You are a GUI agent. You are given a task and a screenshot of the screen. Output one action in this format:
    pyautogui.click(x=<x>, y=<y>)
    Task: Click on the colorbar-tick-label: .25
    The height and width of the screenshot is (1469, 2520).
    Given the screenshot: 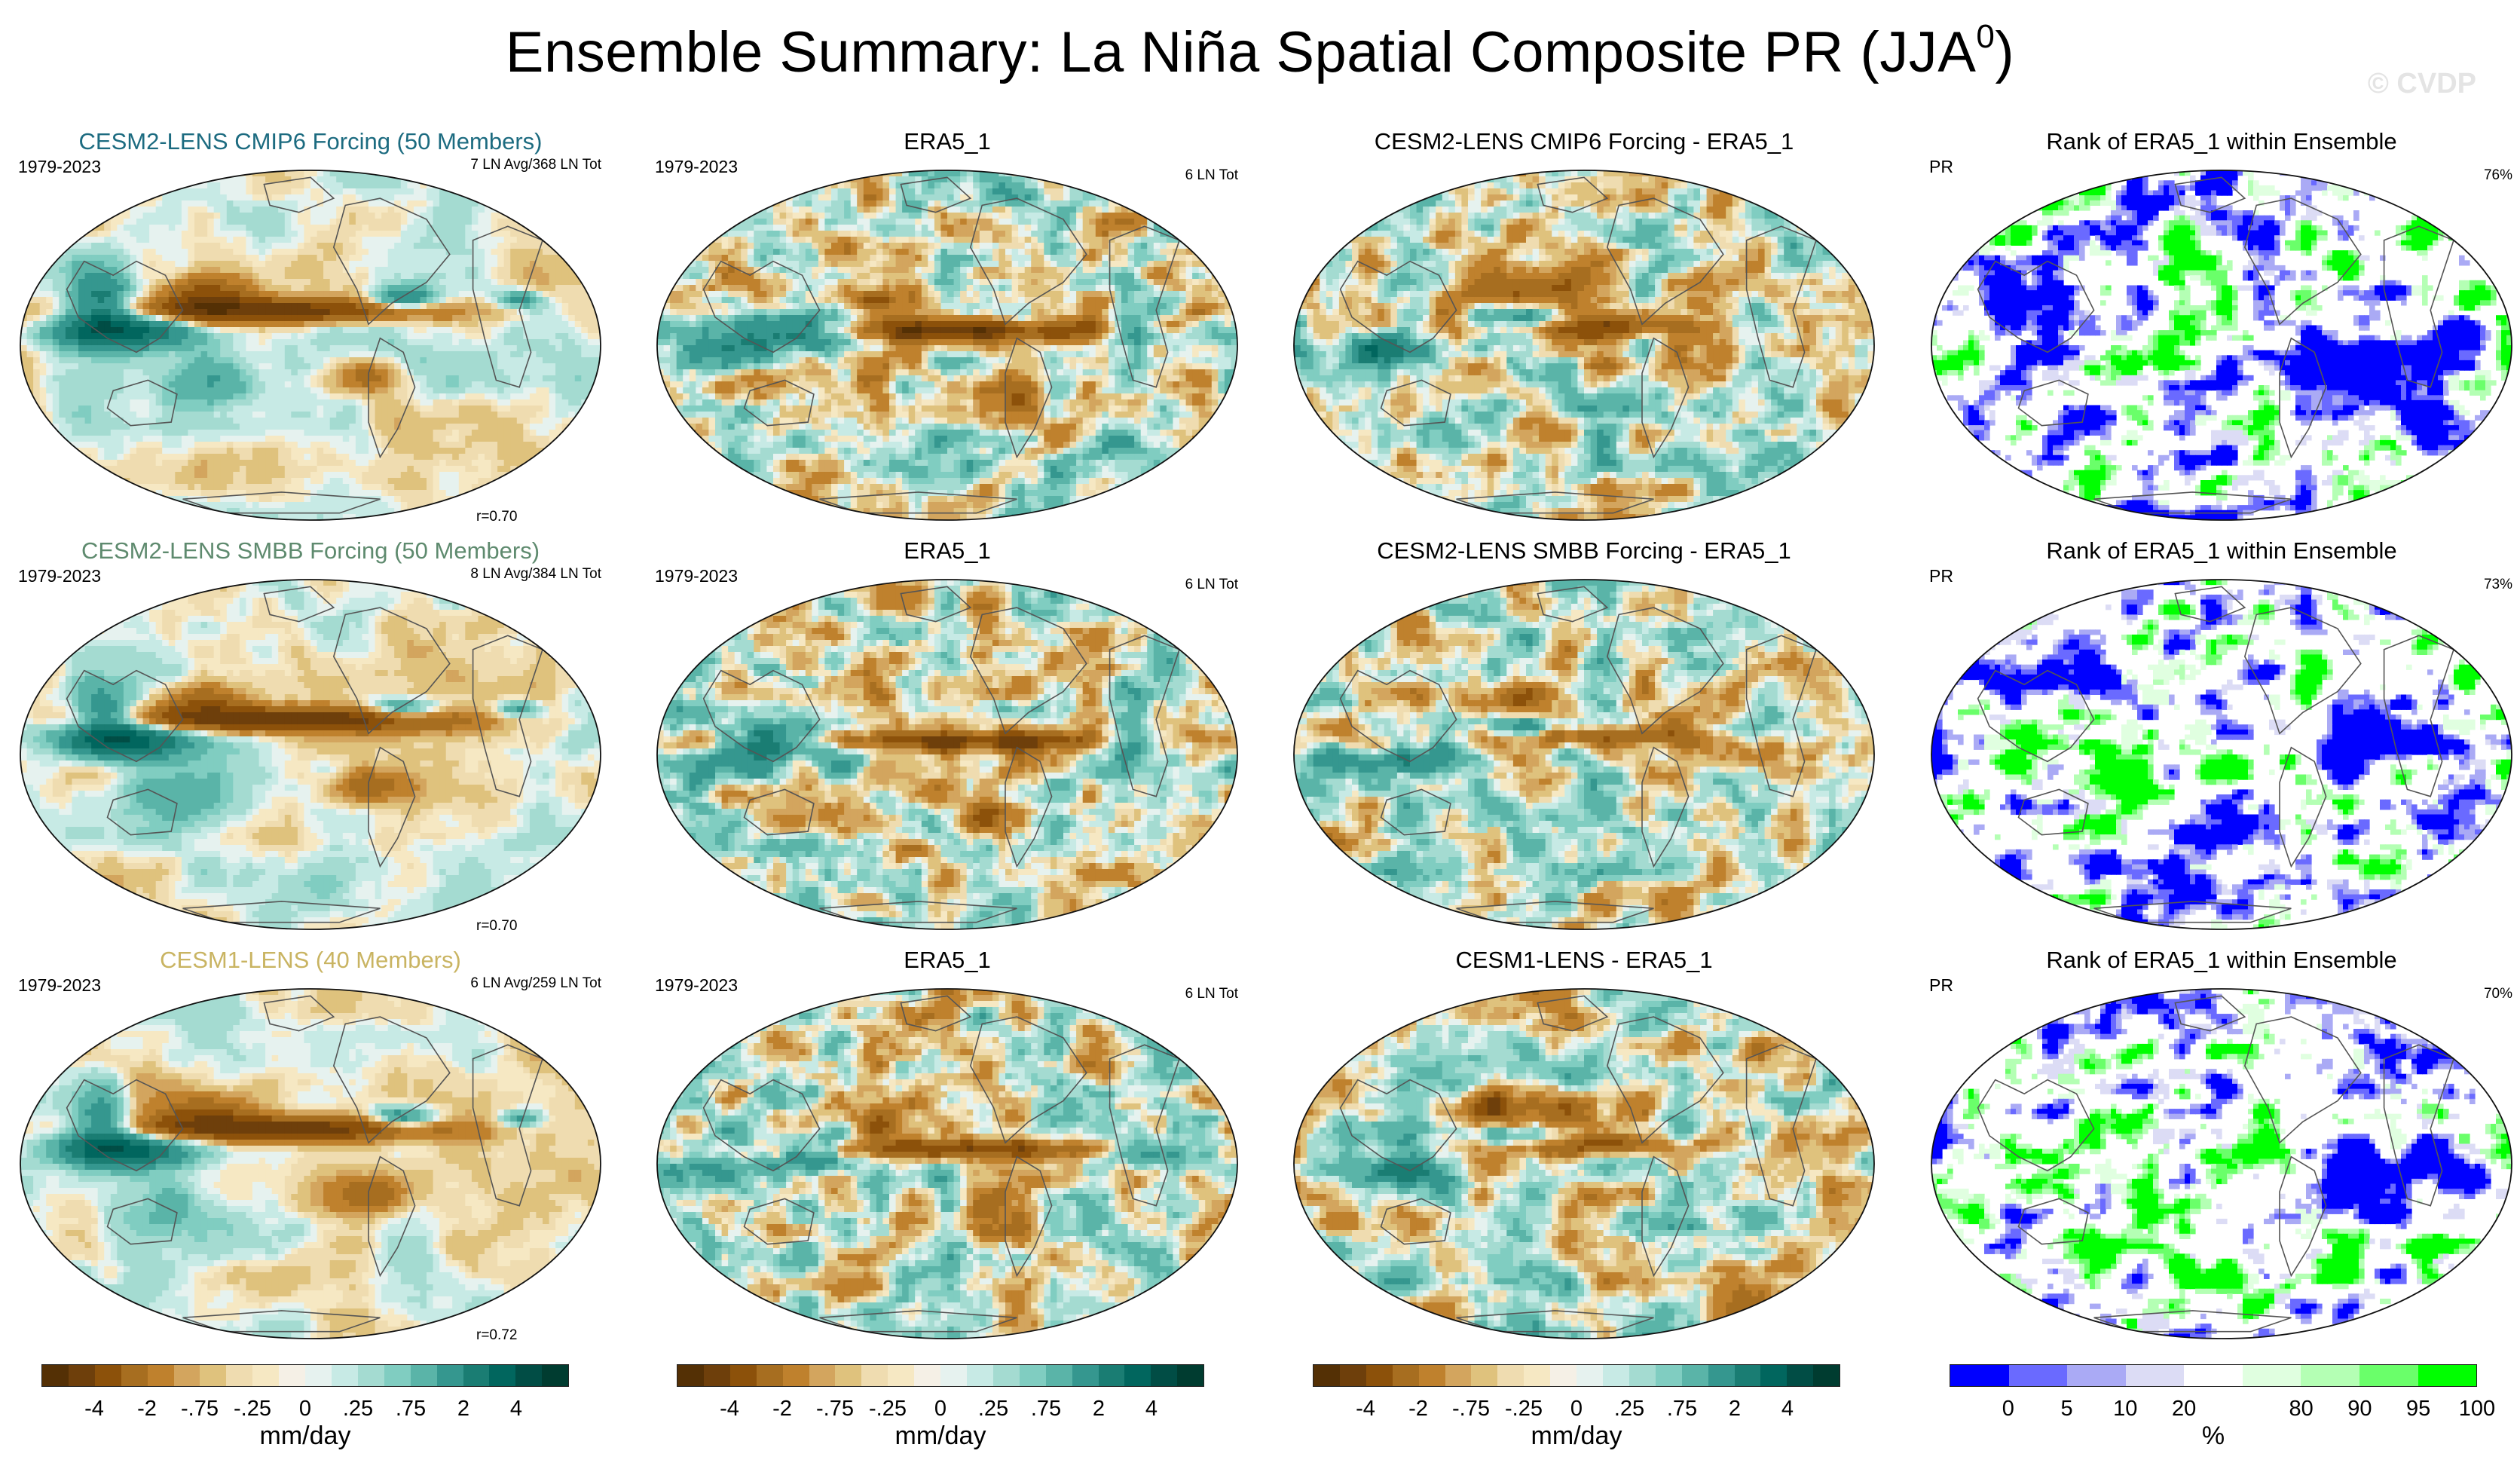 What is the action you would take?
    pyautogui.click(x=993, y=1409)
    